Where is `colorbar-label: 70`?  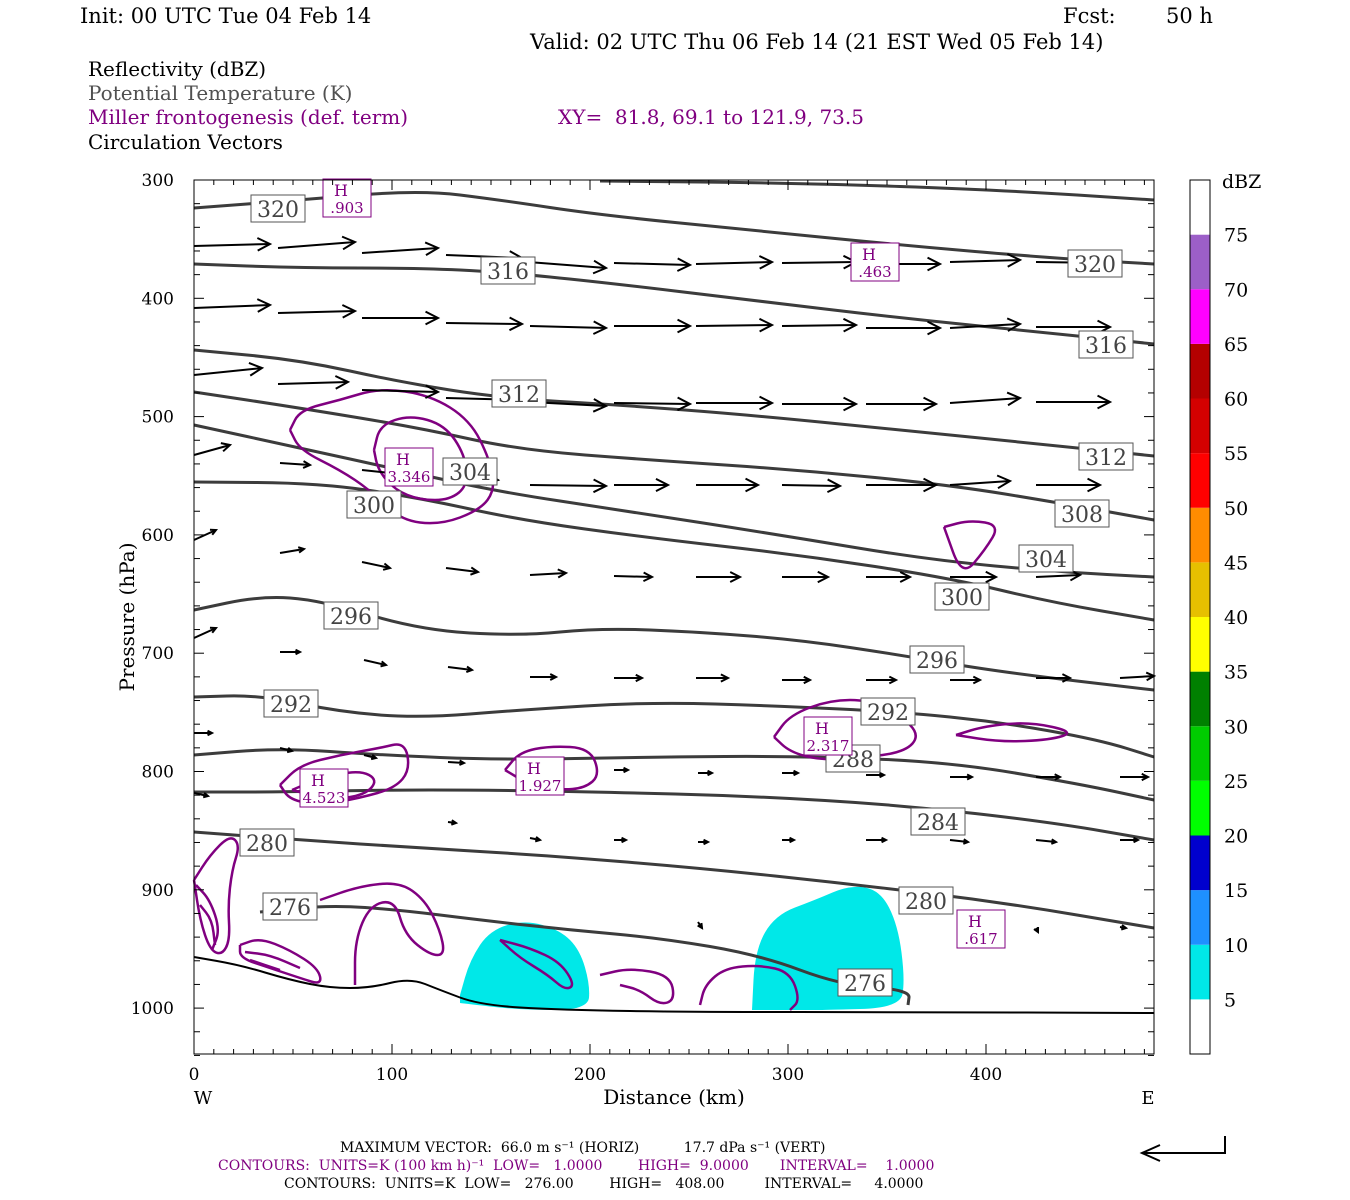 colorbar-label: 70 is located at coordinates (1236, 290).